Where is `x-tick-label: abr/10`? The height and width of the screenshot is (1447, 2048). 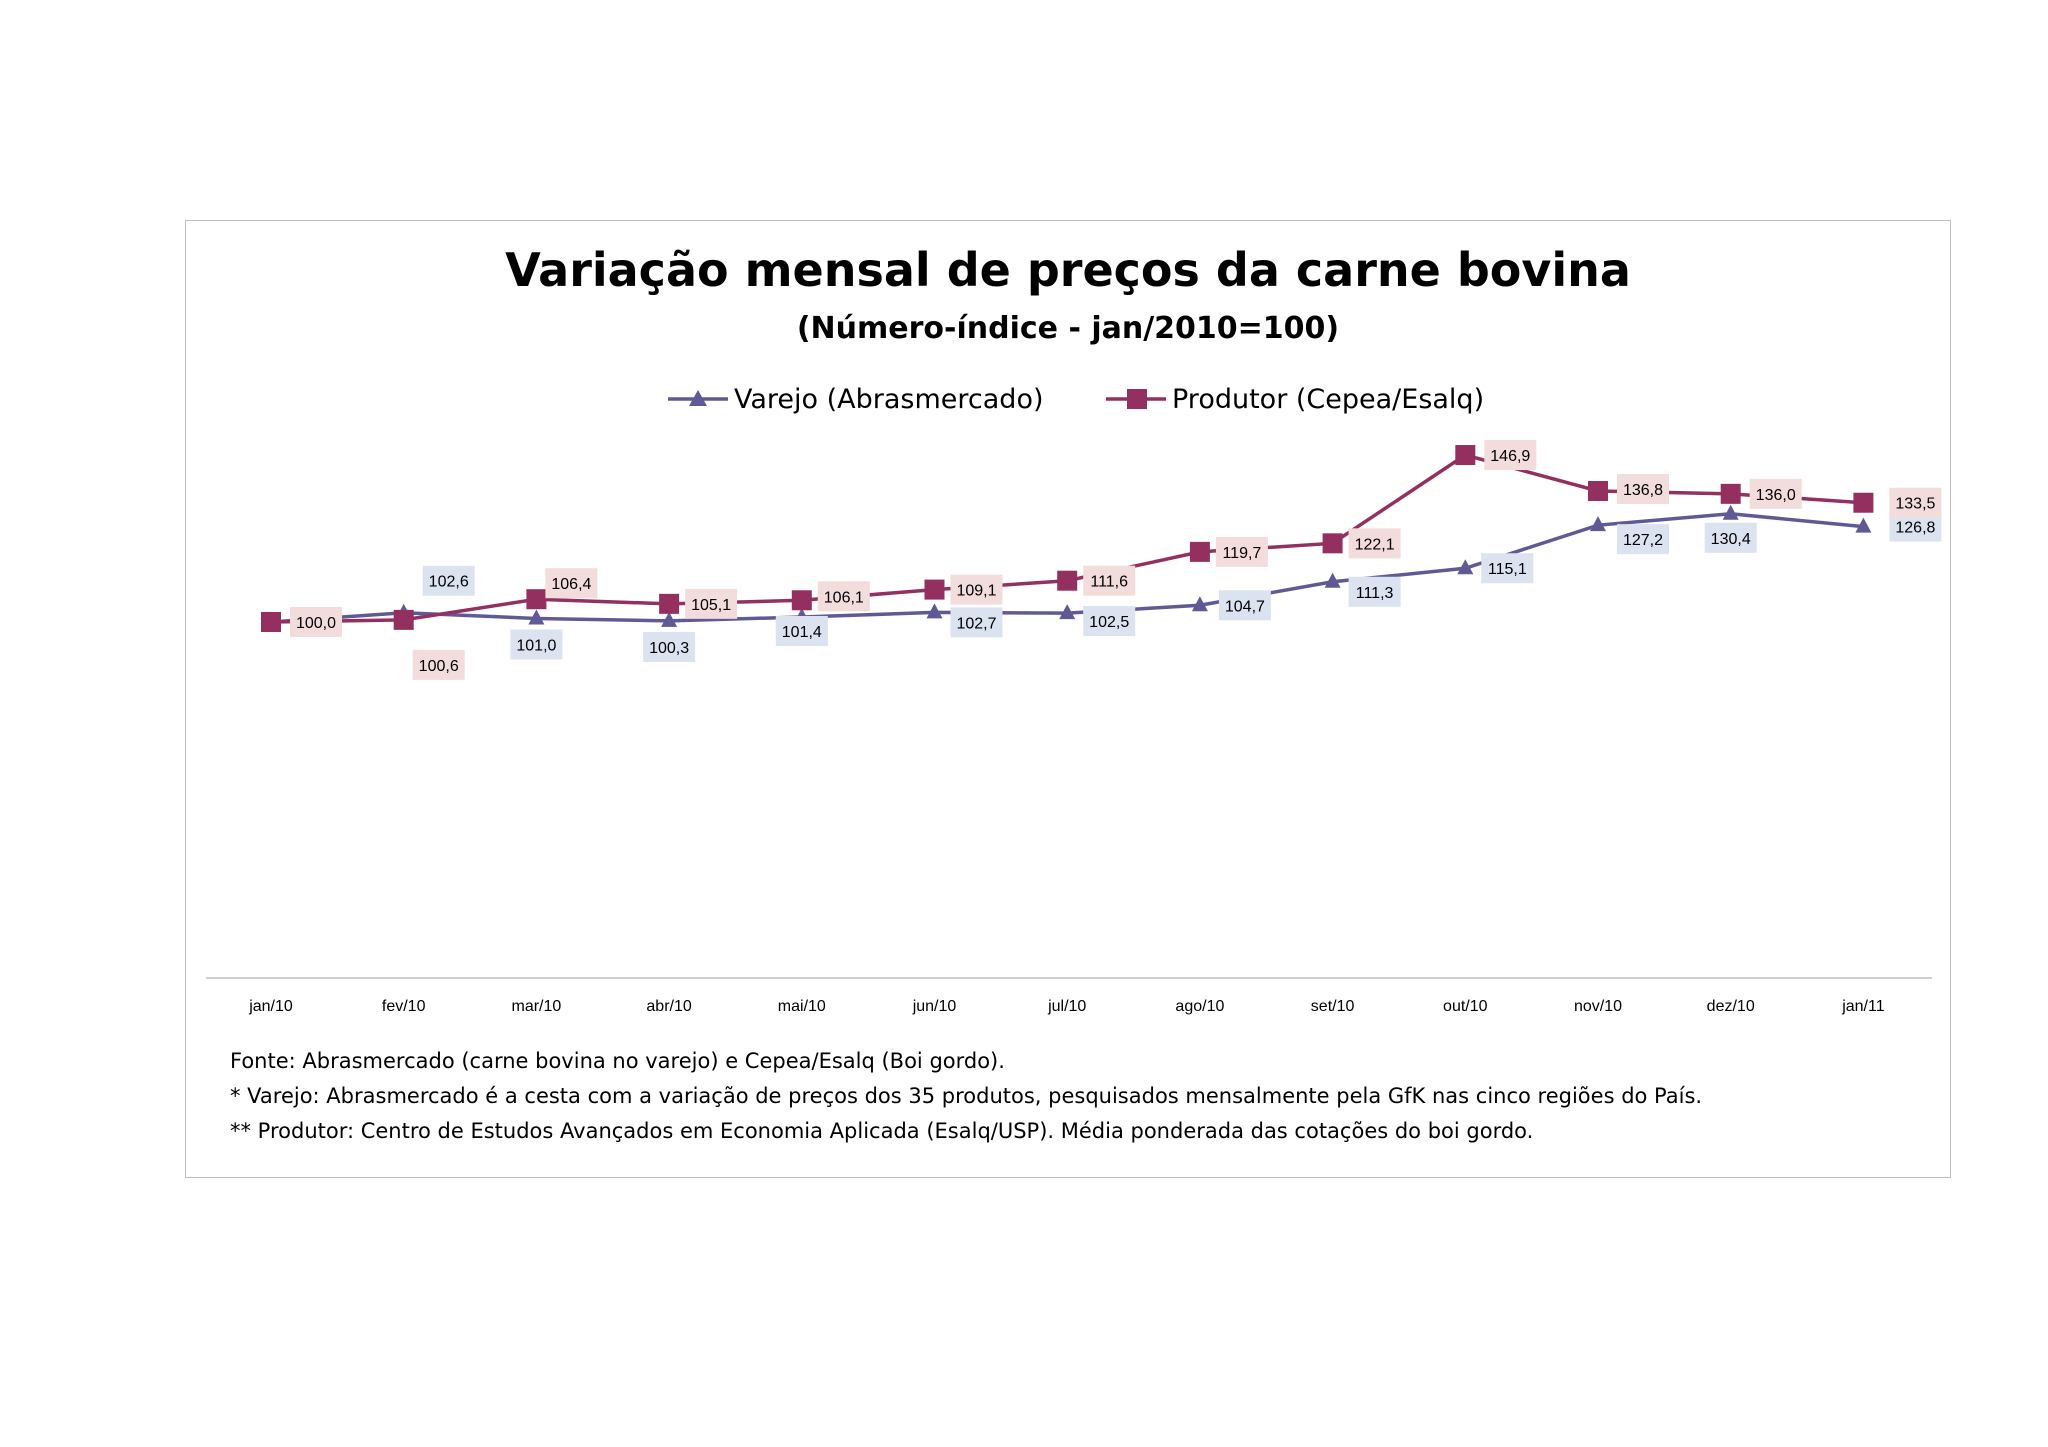 x-tick-label: abr/10 is located at coordinates (668, 1006).